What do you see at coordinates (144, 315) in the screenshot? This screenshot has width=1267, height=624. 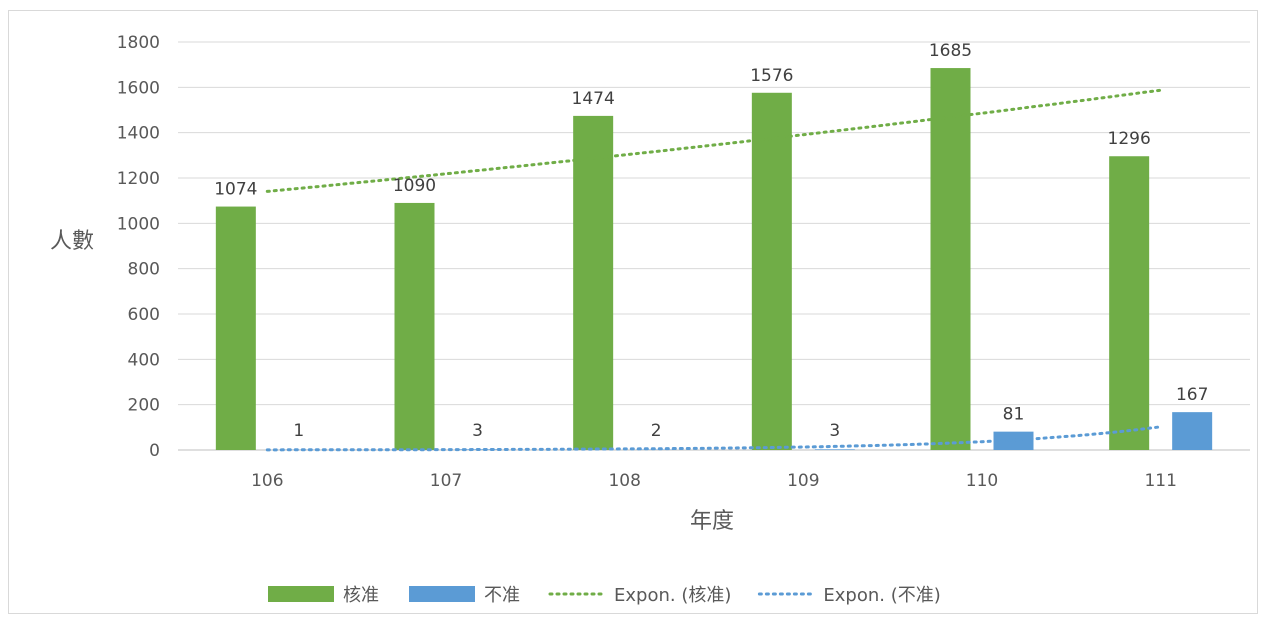 I see `y-tick-label: 600` at bounding box center [144, 315].